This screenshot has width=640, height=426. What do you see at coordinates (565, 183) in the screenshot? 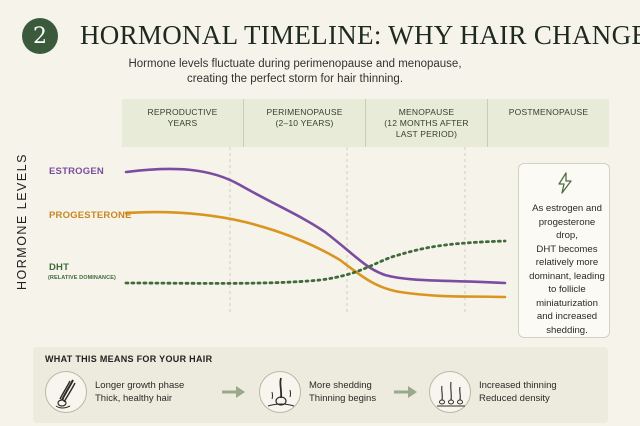
I see `lightning-icon` at bounding box center [565, 183].